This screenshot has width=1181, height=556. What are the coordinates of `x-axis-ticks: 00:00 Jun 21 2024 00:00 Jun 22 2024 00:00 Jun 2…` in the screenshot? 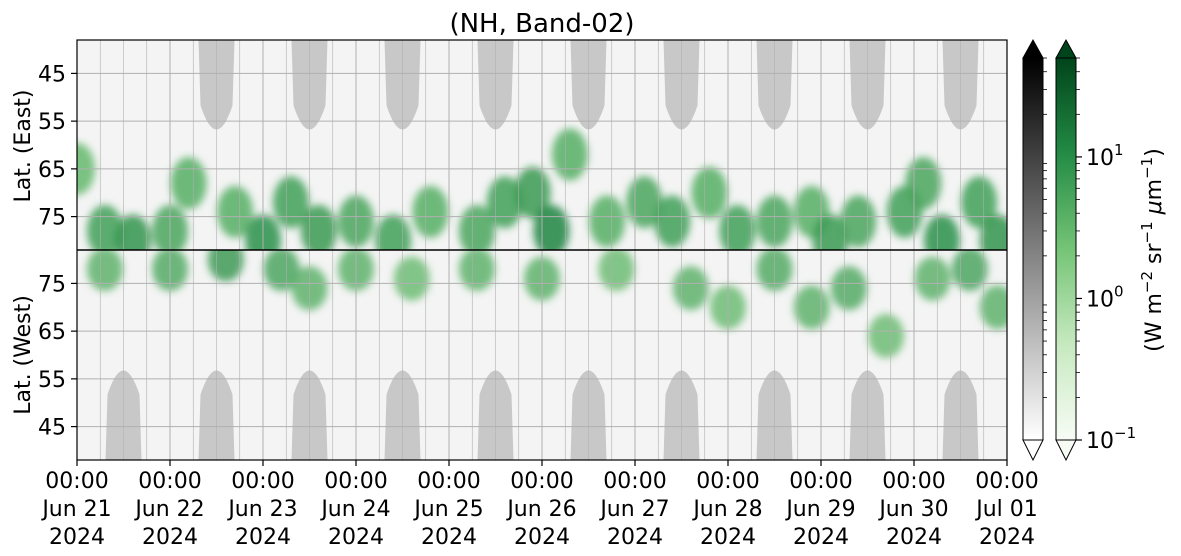 It's located at (539, 505).